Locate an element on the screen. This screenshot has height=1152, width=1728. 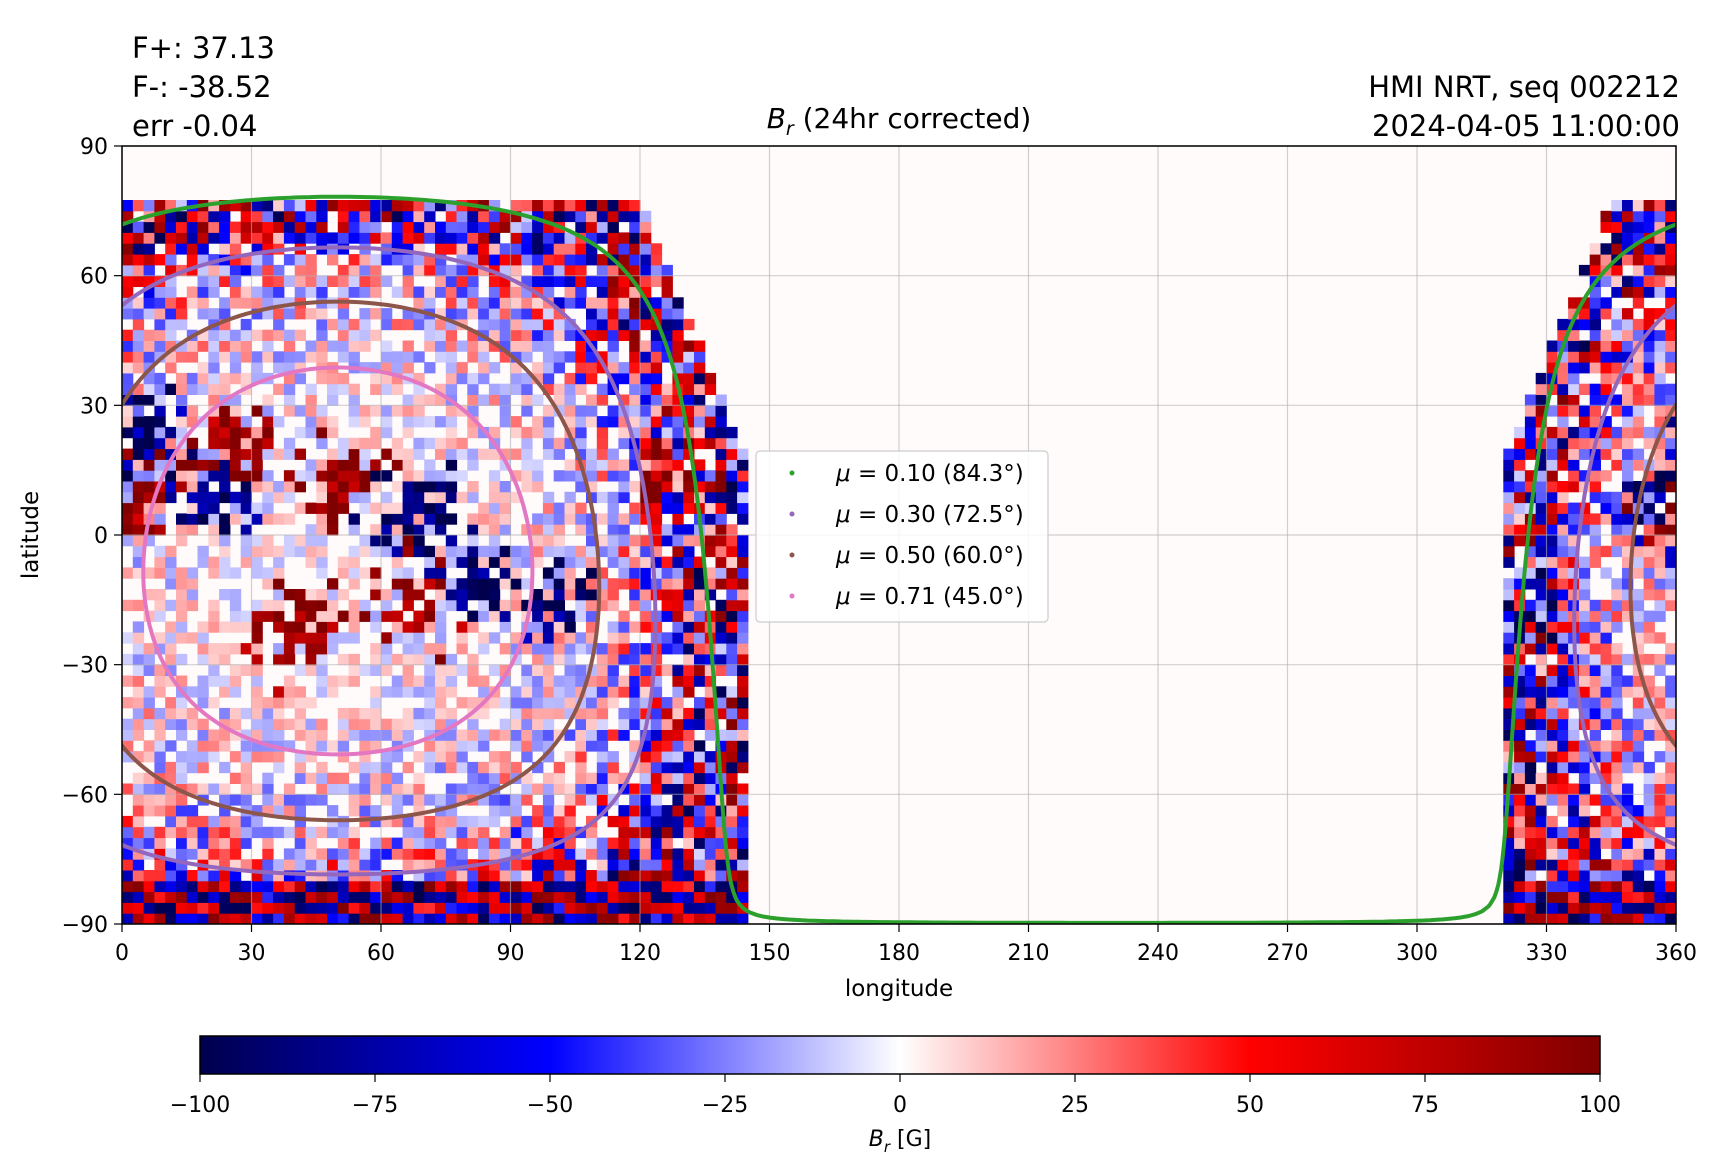
chart-title: Br (24hr corrected) is located at coordinates (899, 121).